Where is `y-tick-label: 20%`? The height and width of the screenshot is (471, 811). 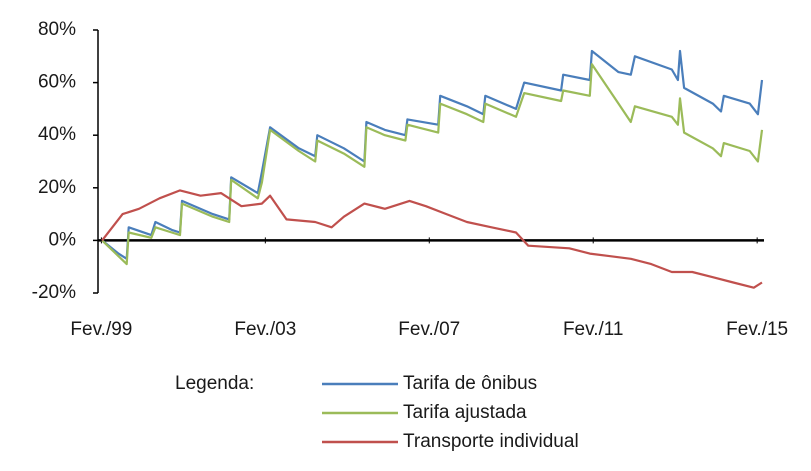
y-tick-label: 20% is located at coordinates (57, 187).